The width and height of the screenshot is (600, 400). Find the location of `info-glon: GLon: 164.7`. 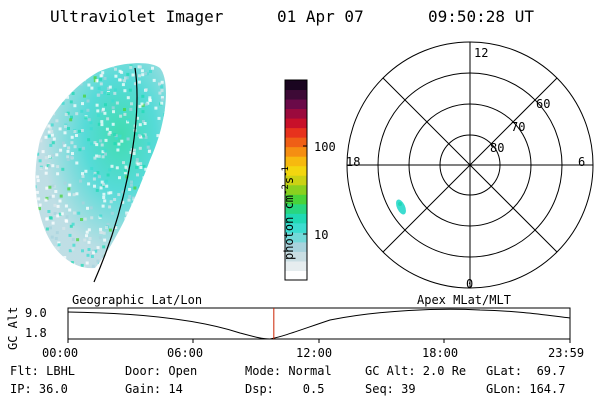

info-glon: GLon: 164.7 is located at coordinates (526, 389).